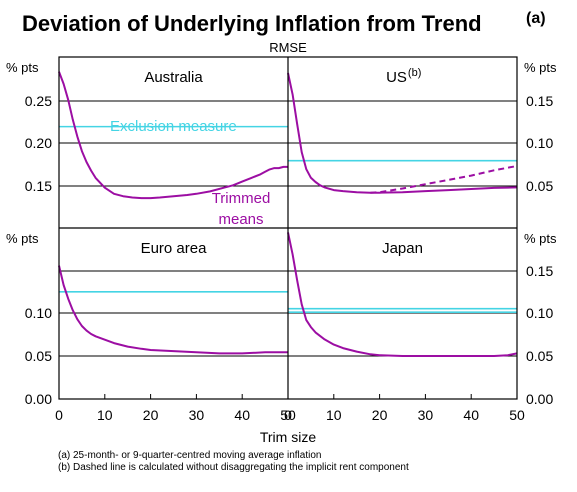  Describe the element at coordinates (536, 18) in the screenshot. I see `chart-title-superscript: (a)` at that location.